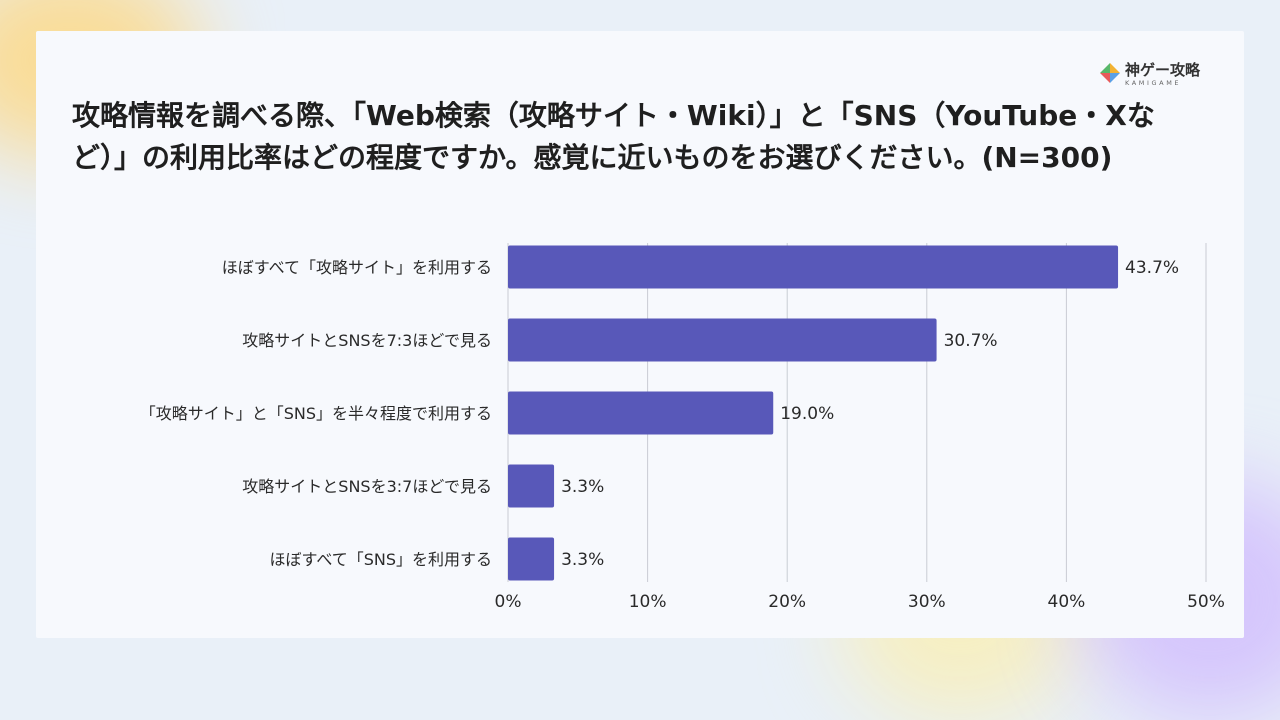 The width and height of the screenshot is (1280, 720). Describe the element at coordinates (1110, 73) in the screenshot. I see `kamigame-logo-icon` at that location.